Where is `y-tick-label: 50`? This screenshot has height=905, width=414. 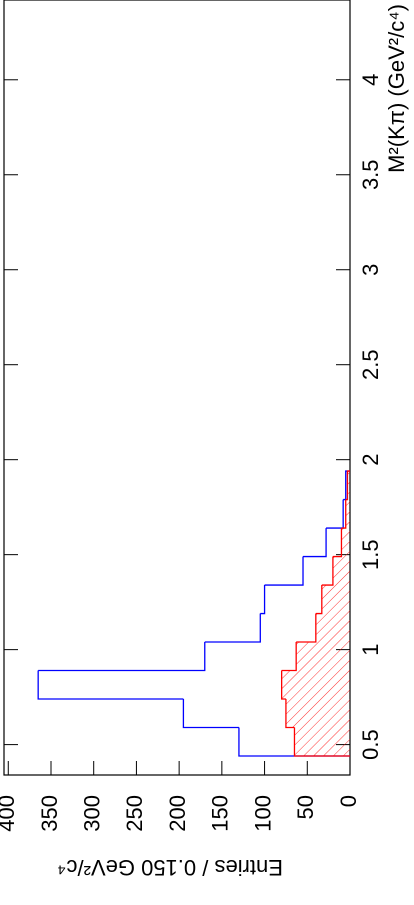
y-tick-label: 50 is located at coordinates (305, 807).